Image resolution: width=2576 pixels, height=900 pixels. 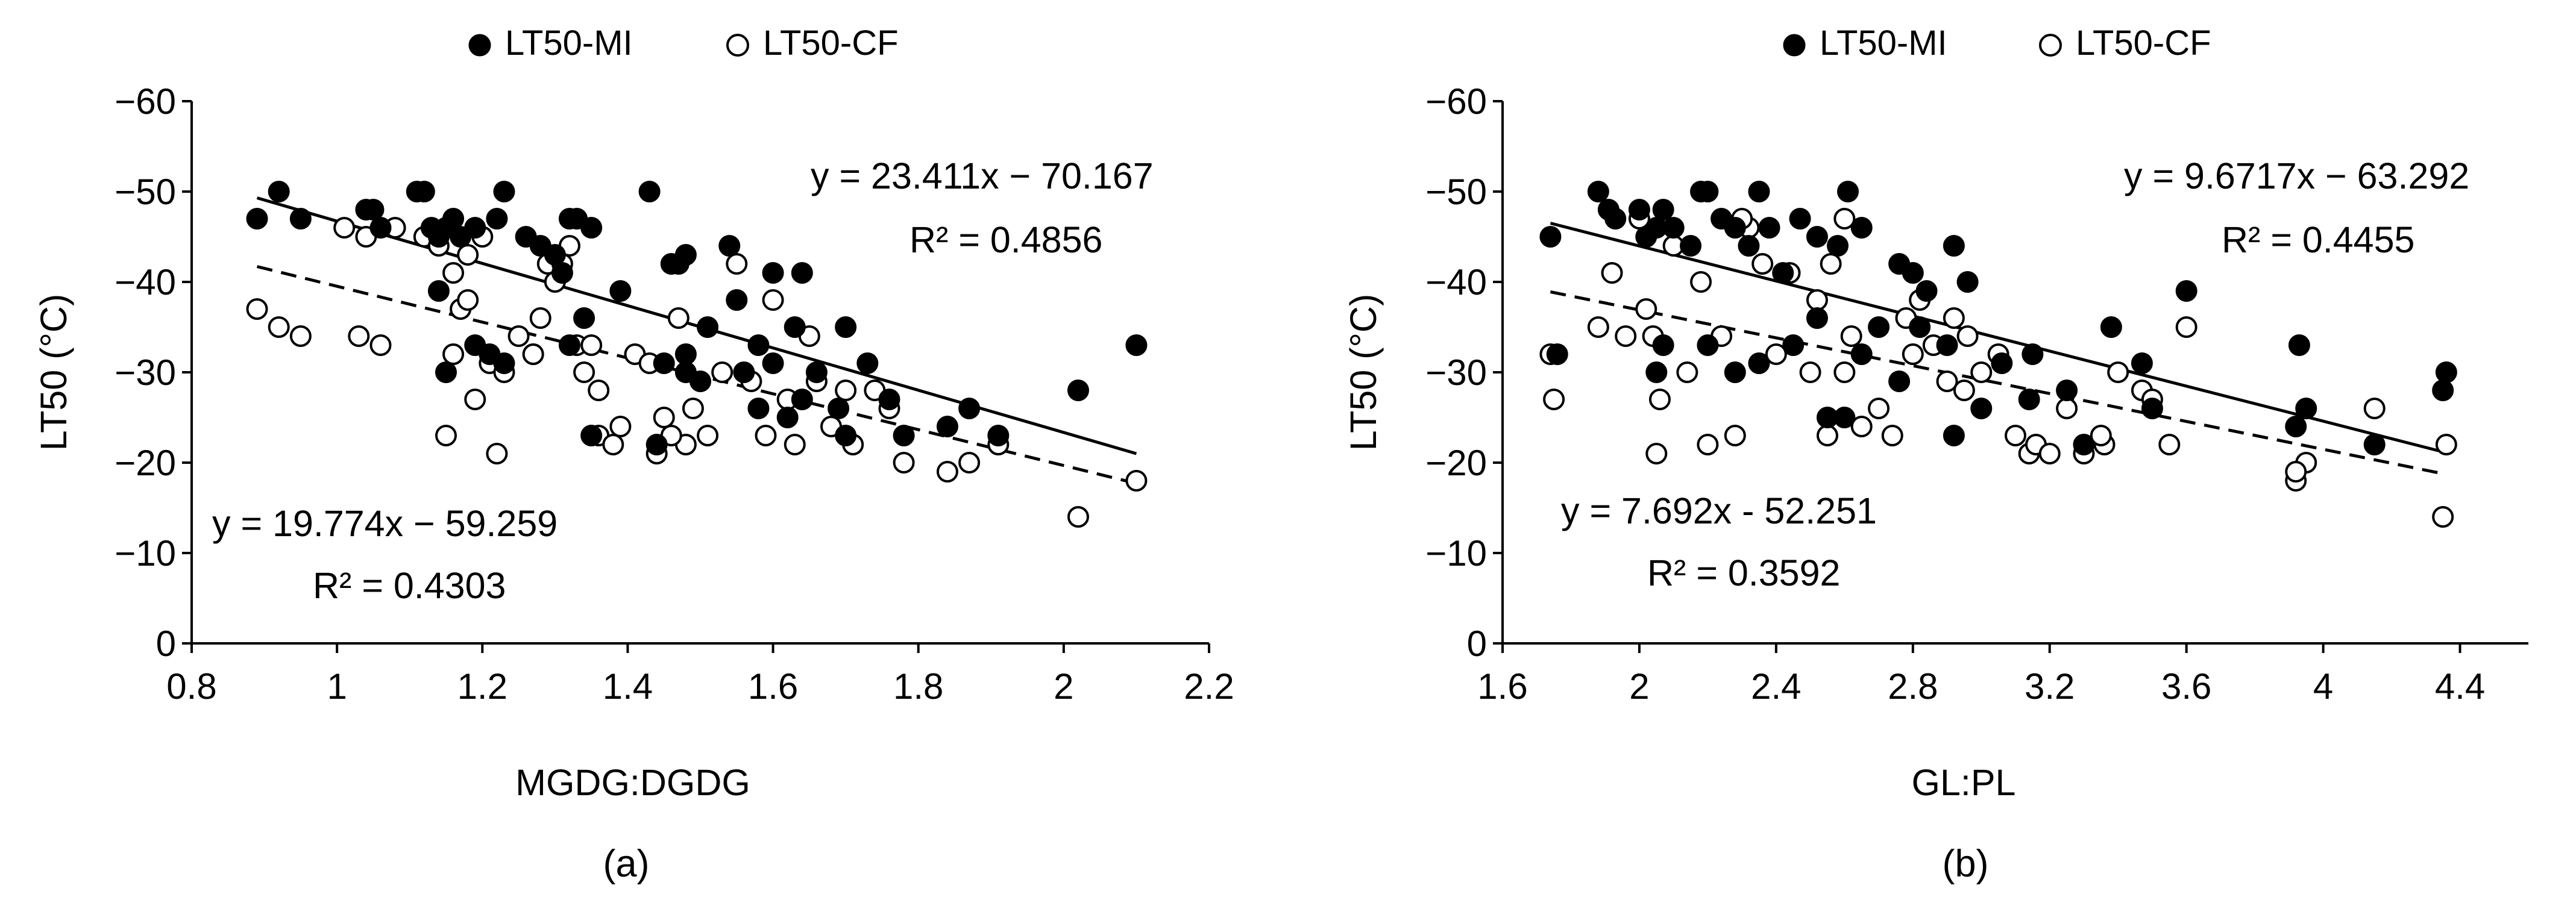 I want to click on y-tick-label: −30, so click(x=145, y=373).